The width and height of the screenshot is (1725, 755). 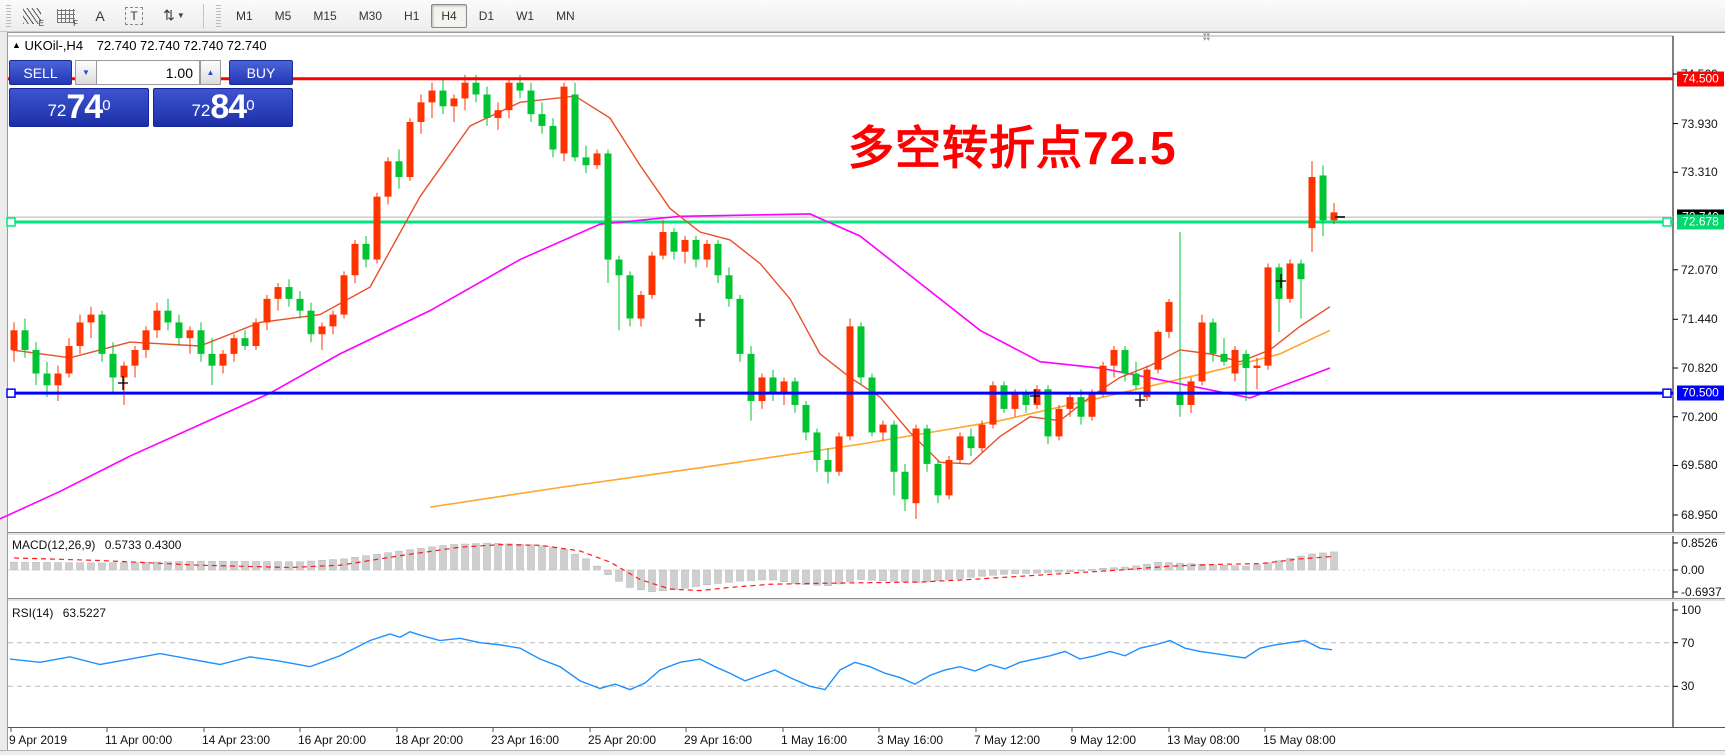 I want to click on macd-tick-label: -0.6937, so click(x=1701, y=591).